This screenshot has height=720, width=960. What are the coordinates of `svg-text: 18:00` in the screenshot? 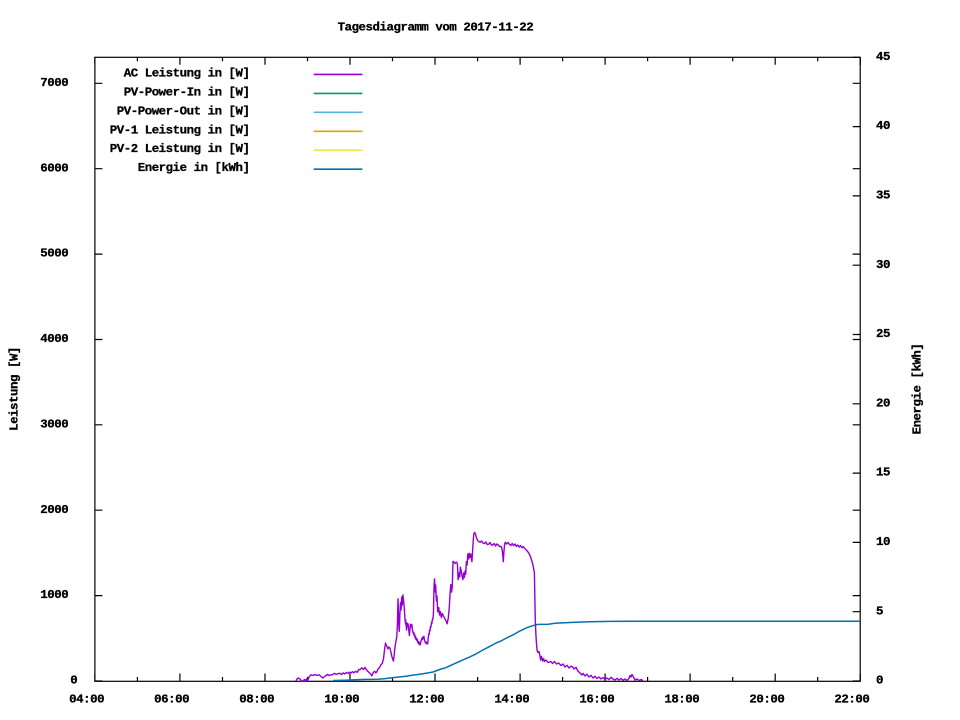 It's located at (681, 699).